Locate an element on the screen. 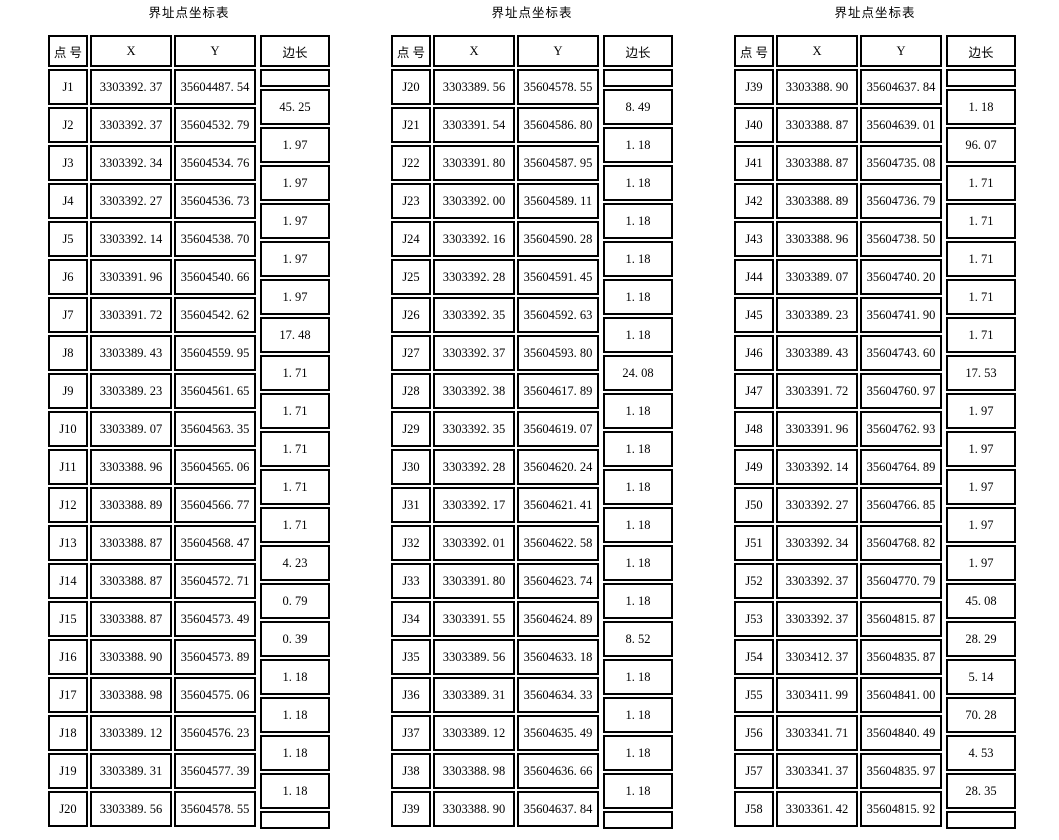  x-coordinate-cell: 3303392. 14 is located at coordinates (131, 239).